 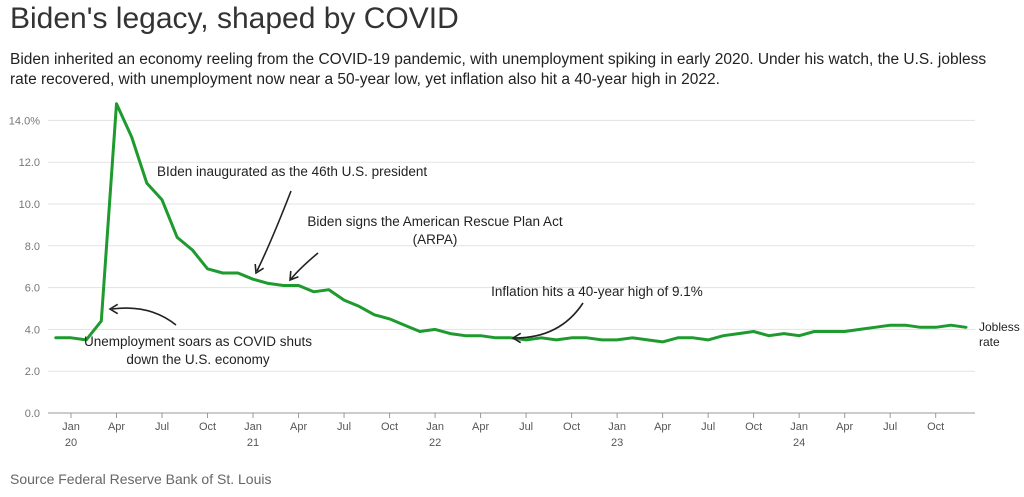 I want to click on x-tick-year-label: 22, so click(x=435, y=443).